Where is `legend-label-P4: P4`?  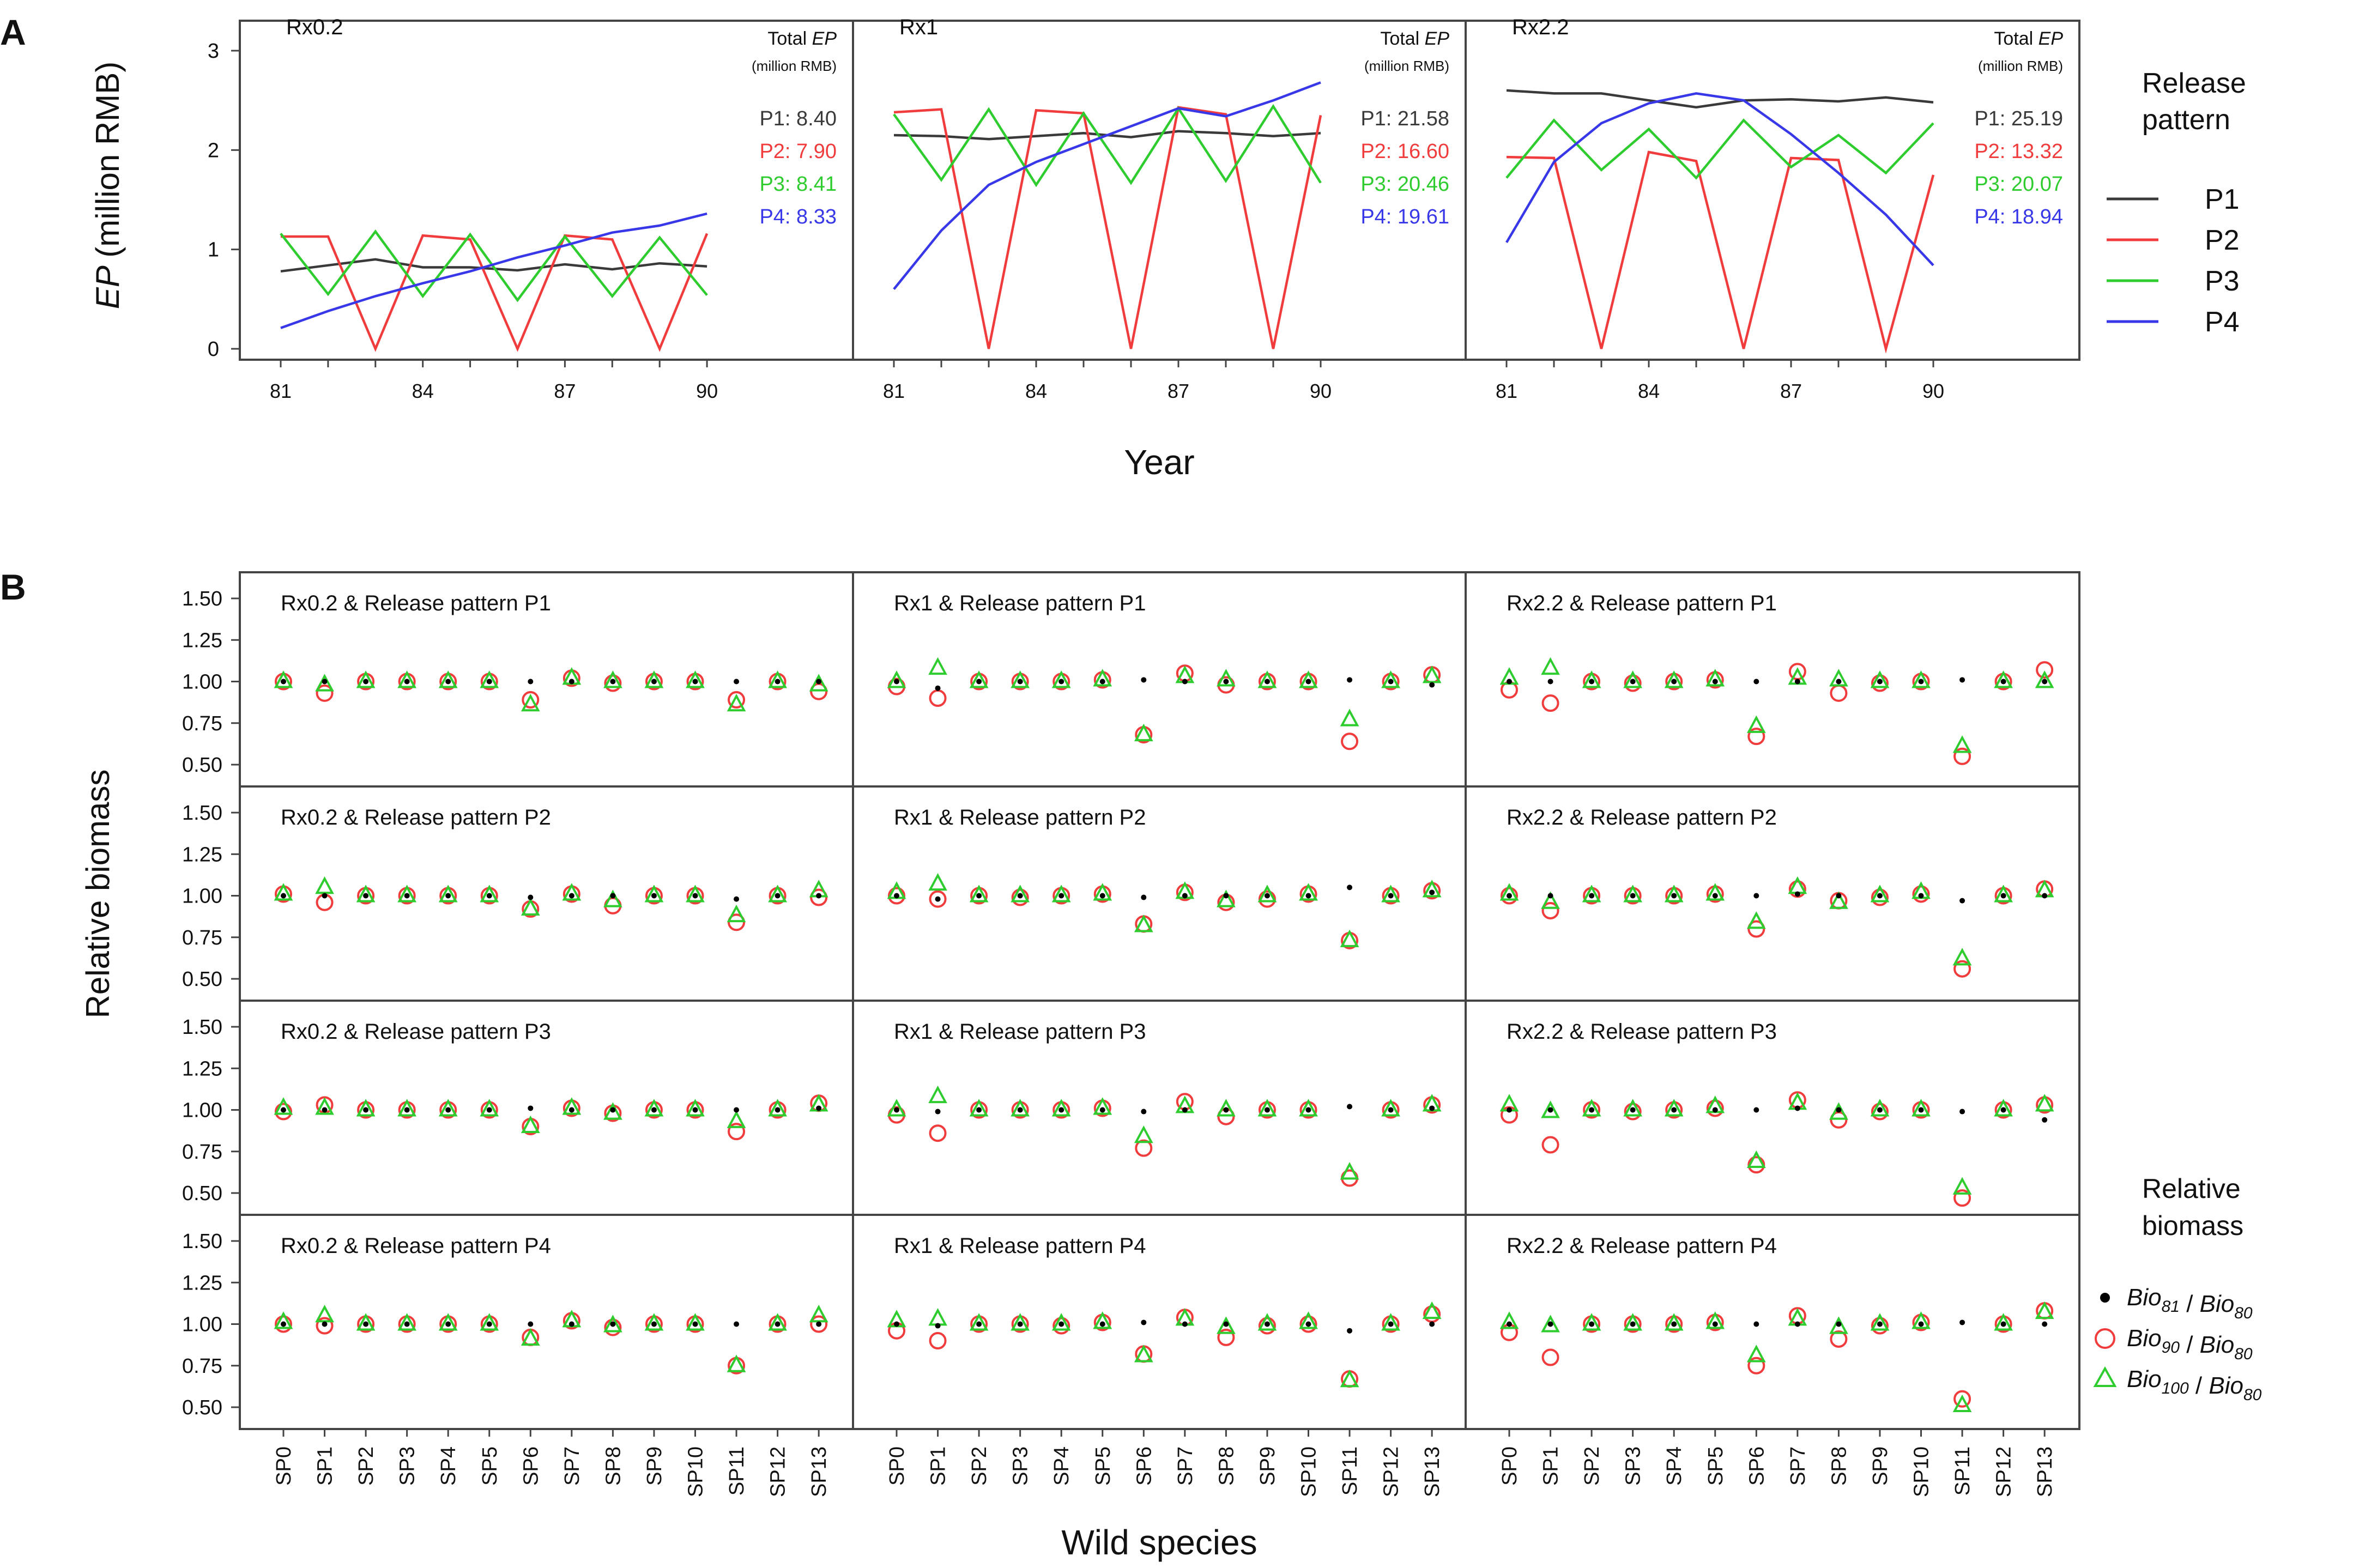
legend-label-P4: P4 is located at coordinates (2222, 322).